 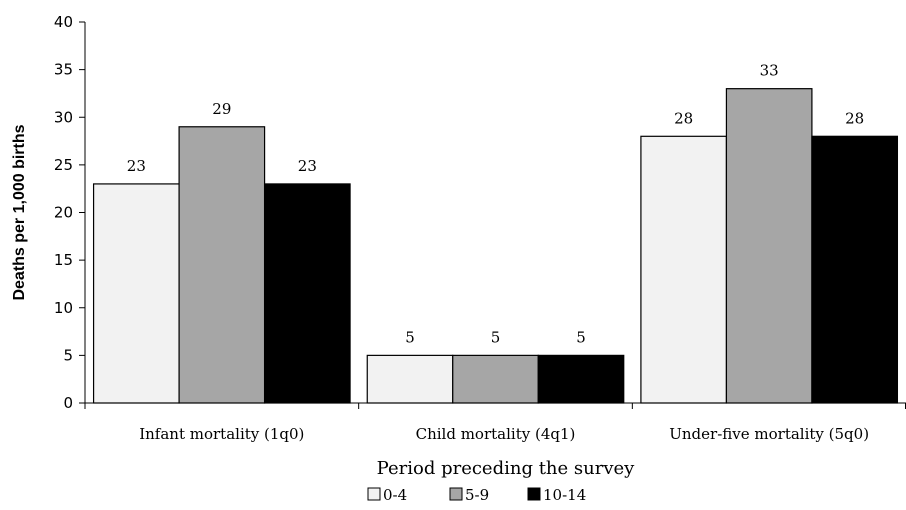 I want to click on x-category-label: Child mortality (4q1), so click(x=496, y=434).